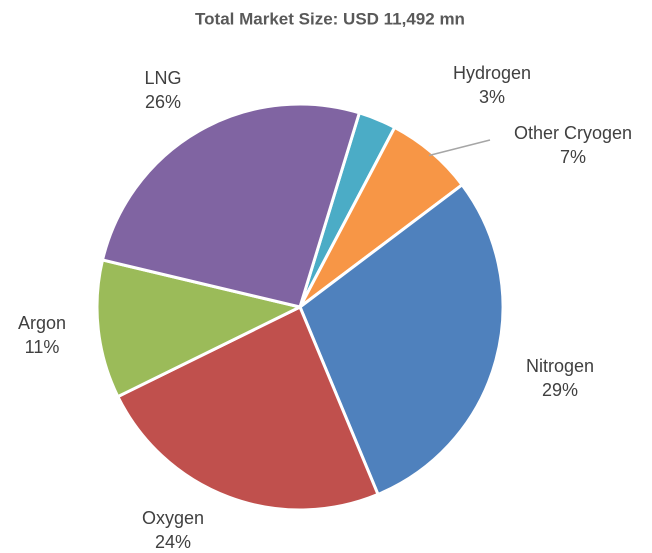  Describe the element at coordinates (162, 78) in the screenshot. I see `slice-label: LNG` at that location.